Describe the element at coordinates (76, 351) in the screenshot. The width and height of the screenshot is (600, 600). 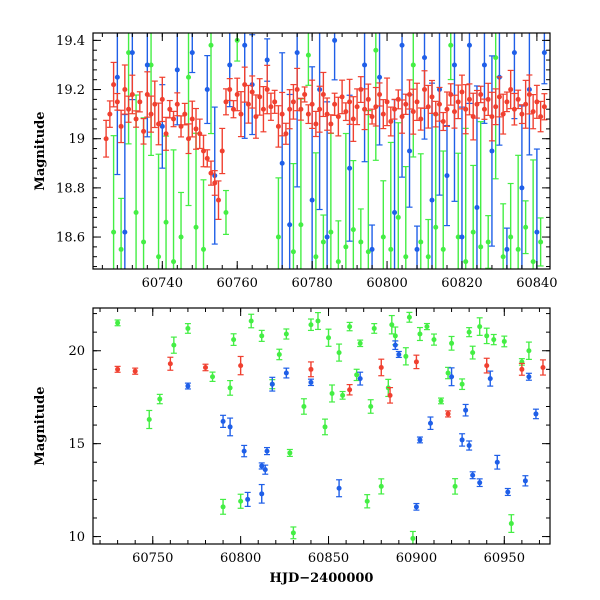
I see `y-tick-label: 20` at that location.